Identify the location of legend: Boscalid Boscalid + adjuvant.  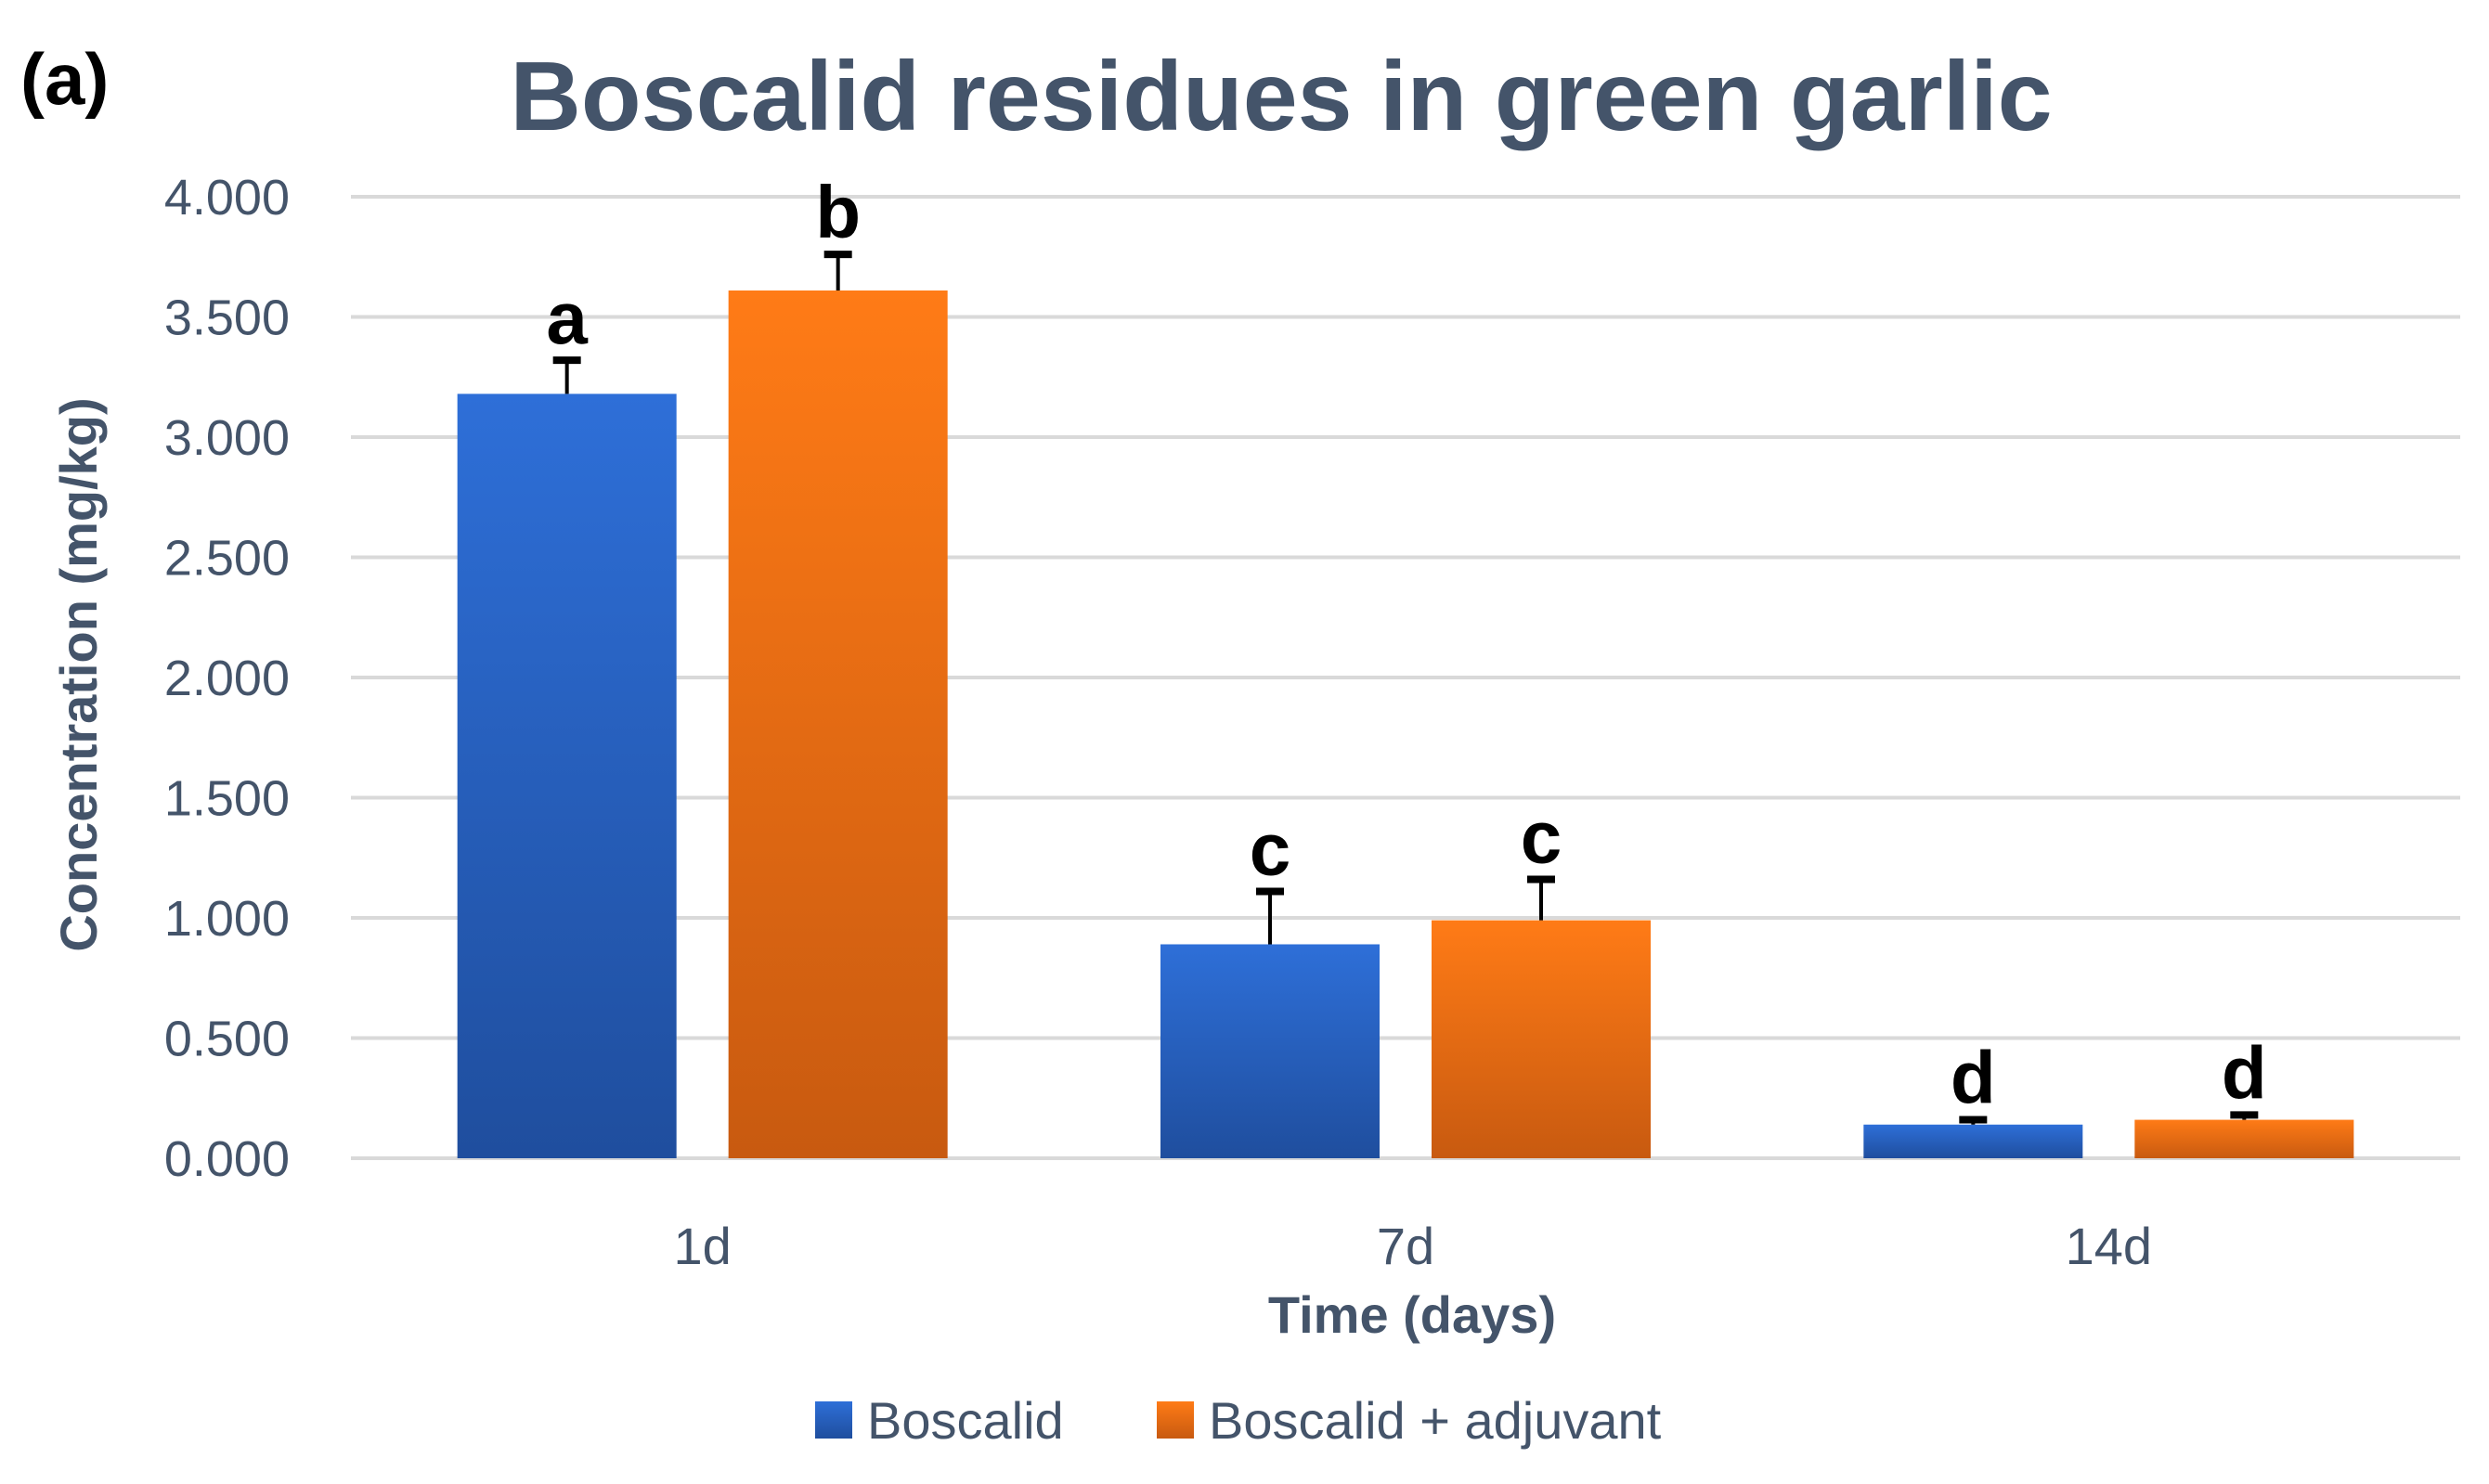
(1238, 1421).